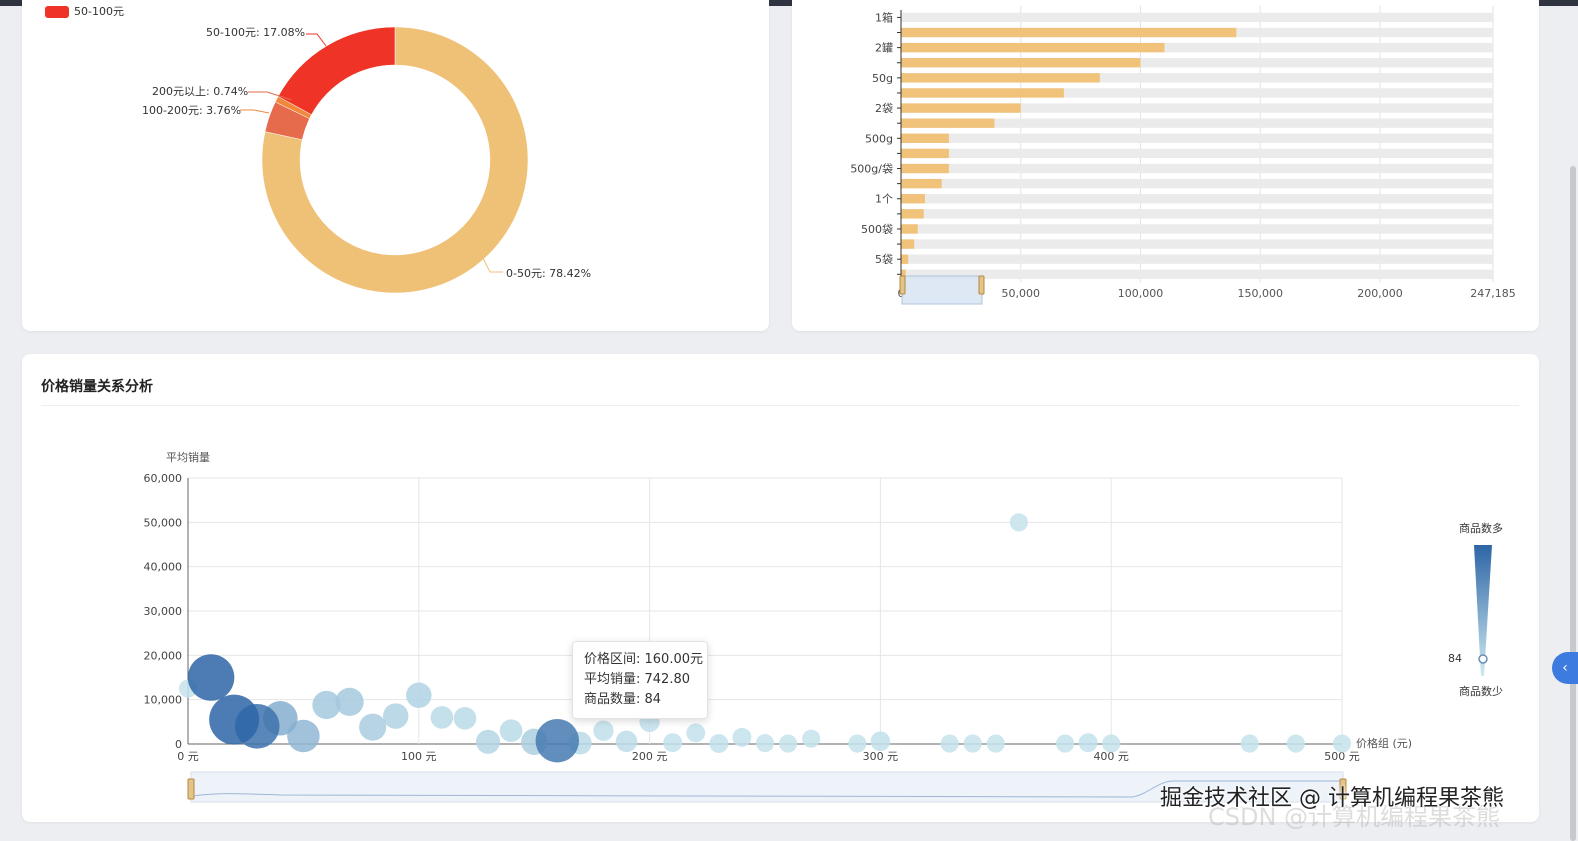 The image size is (1578, 841). What do you see at coordinates (875, 142) in the screenshot?
I see `bar-y-labels: 1箱 2罐 50g 2袋 500g 500g/袋 1个 500袋 5袋` at bounding box center [875, 142].